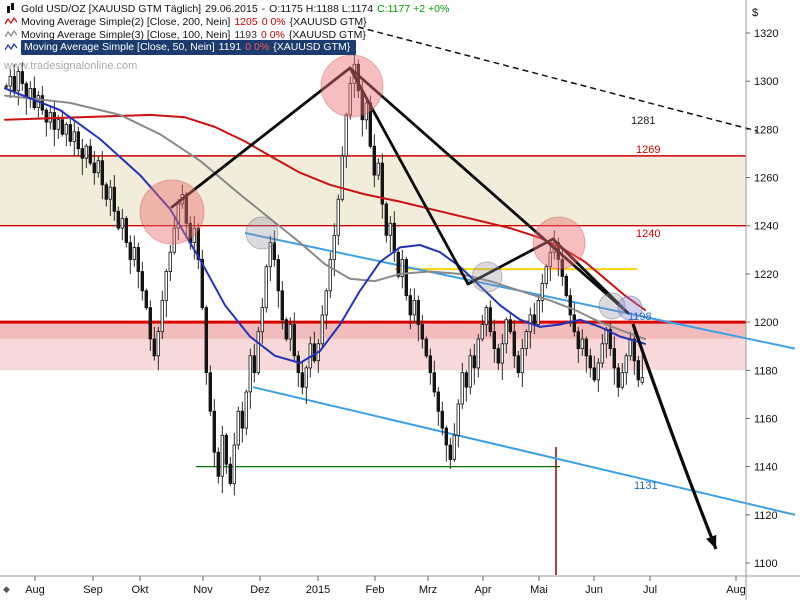 This screenshot has height=600, width=800. I want to click on svg-text: 1180, so click(766, 371).